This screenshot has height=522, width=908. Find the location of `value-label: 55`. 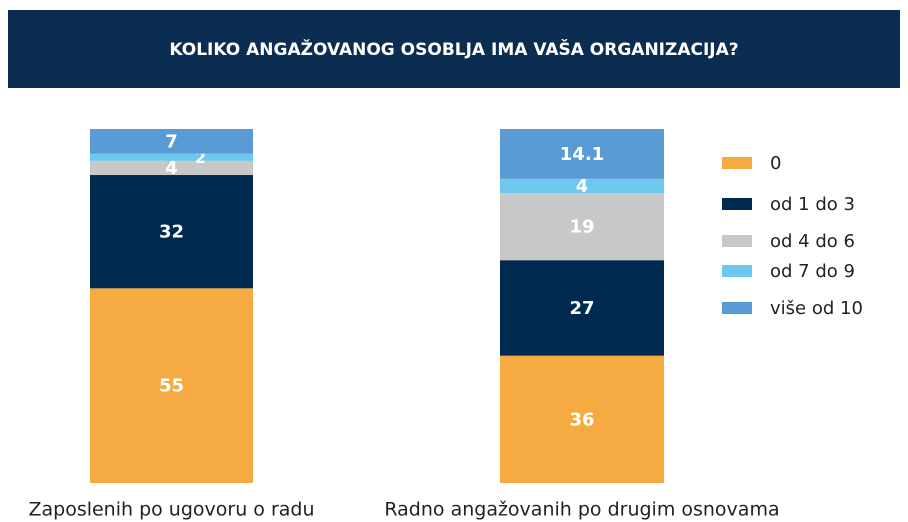

value-label: 55 is located at coordinates (171, 386).